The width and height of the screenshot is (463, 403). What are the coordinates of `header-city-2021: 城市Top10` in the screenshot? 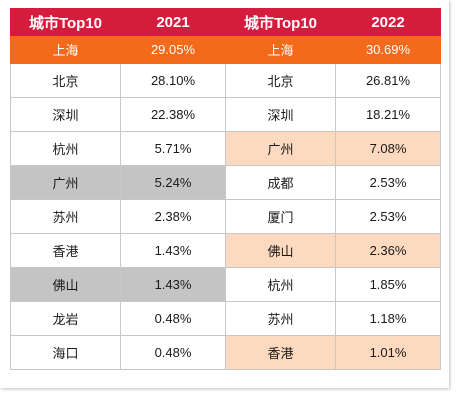 It's located at (65, 22).